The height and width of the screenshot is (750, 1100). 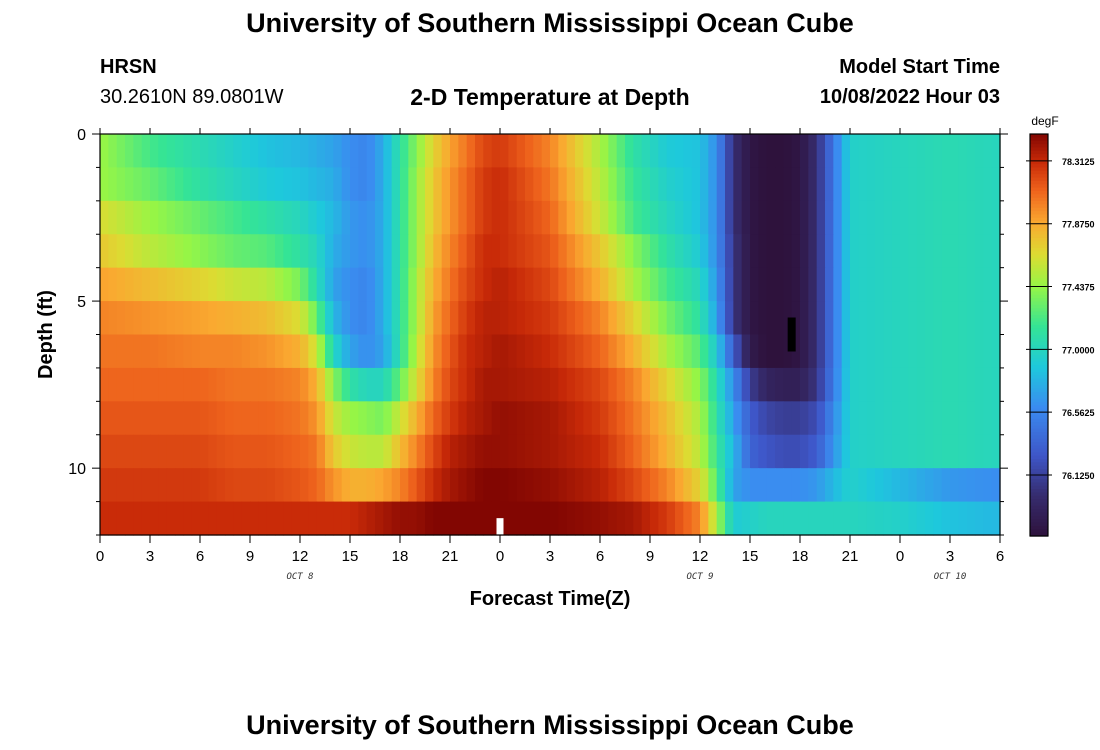 What do you see at coordinates (791, 334) in the screenshot?
I see `data-marker` at bounding box center [791, 334].